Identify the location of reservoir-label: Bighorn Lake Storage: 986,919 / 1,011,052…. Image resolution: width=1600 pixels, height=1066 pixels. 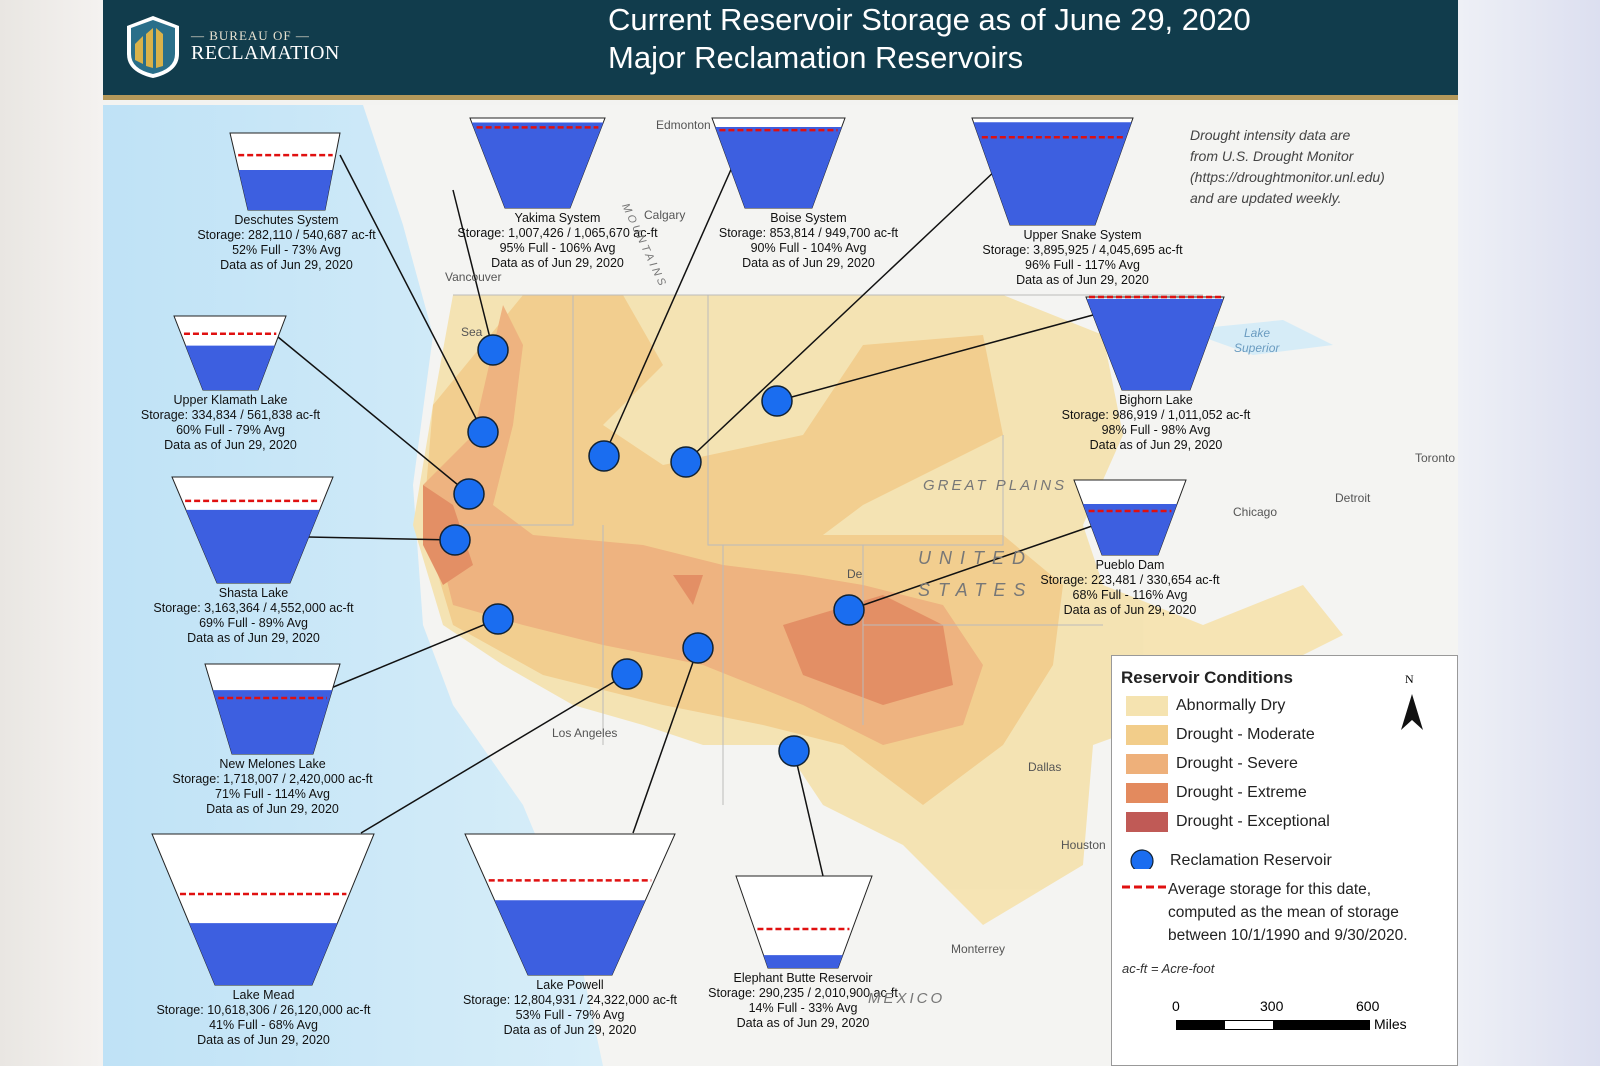
(1156, 423).